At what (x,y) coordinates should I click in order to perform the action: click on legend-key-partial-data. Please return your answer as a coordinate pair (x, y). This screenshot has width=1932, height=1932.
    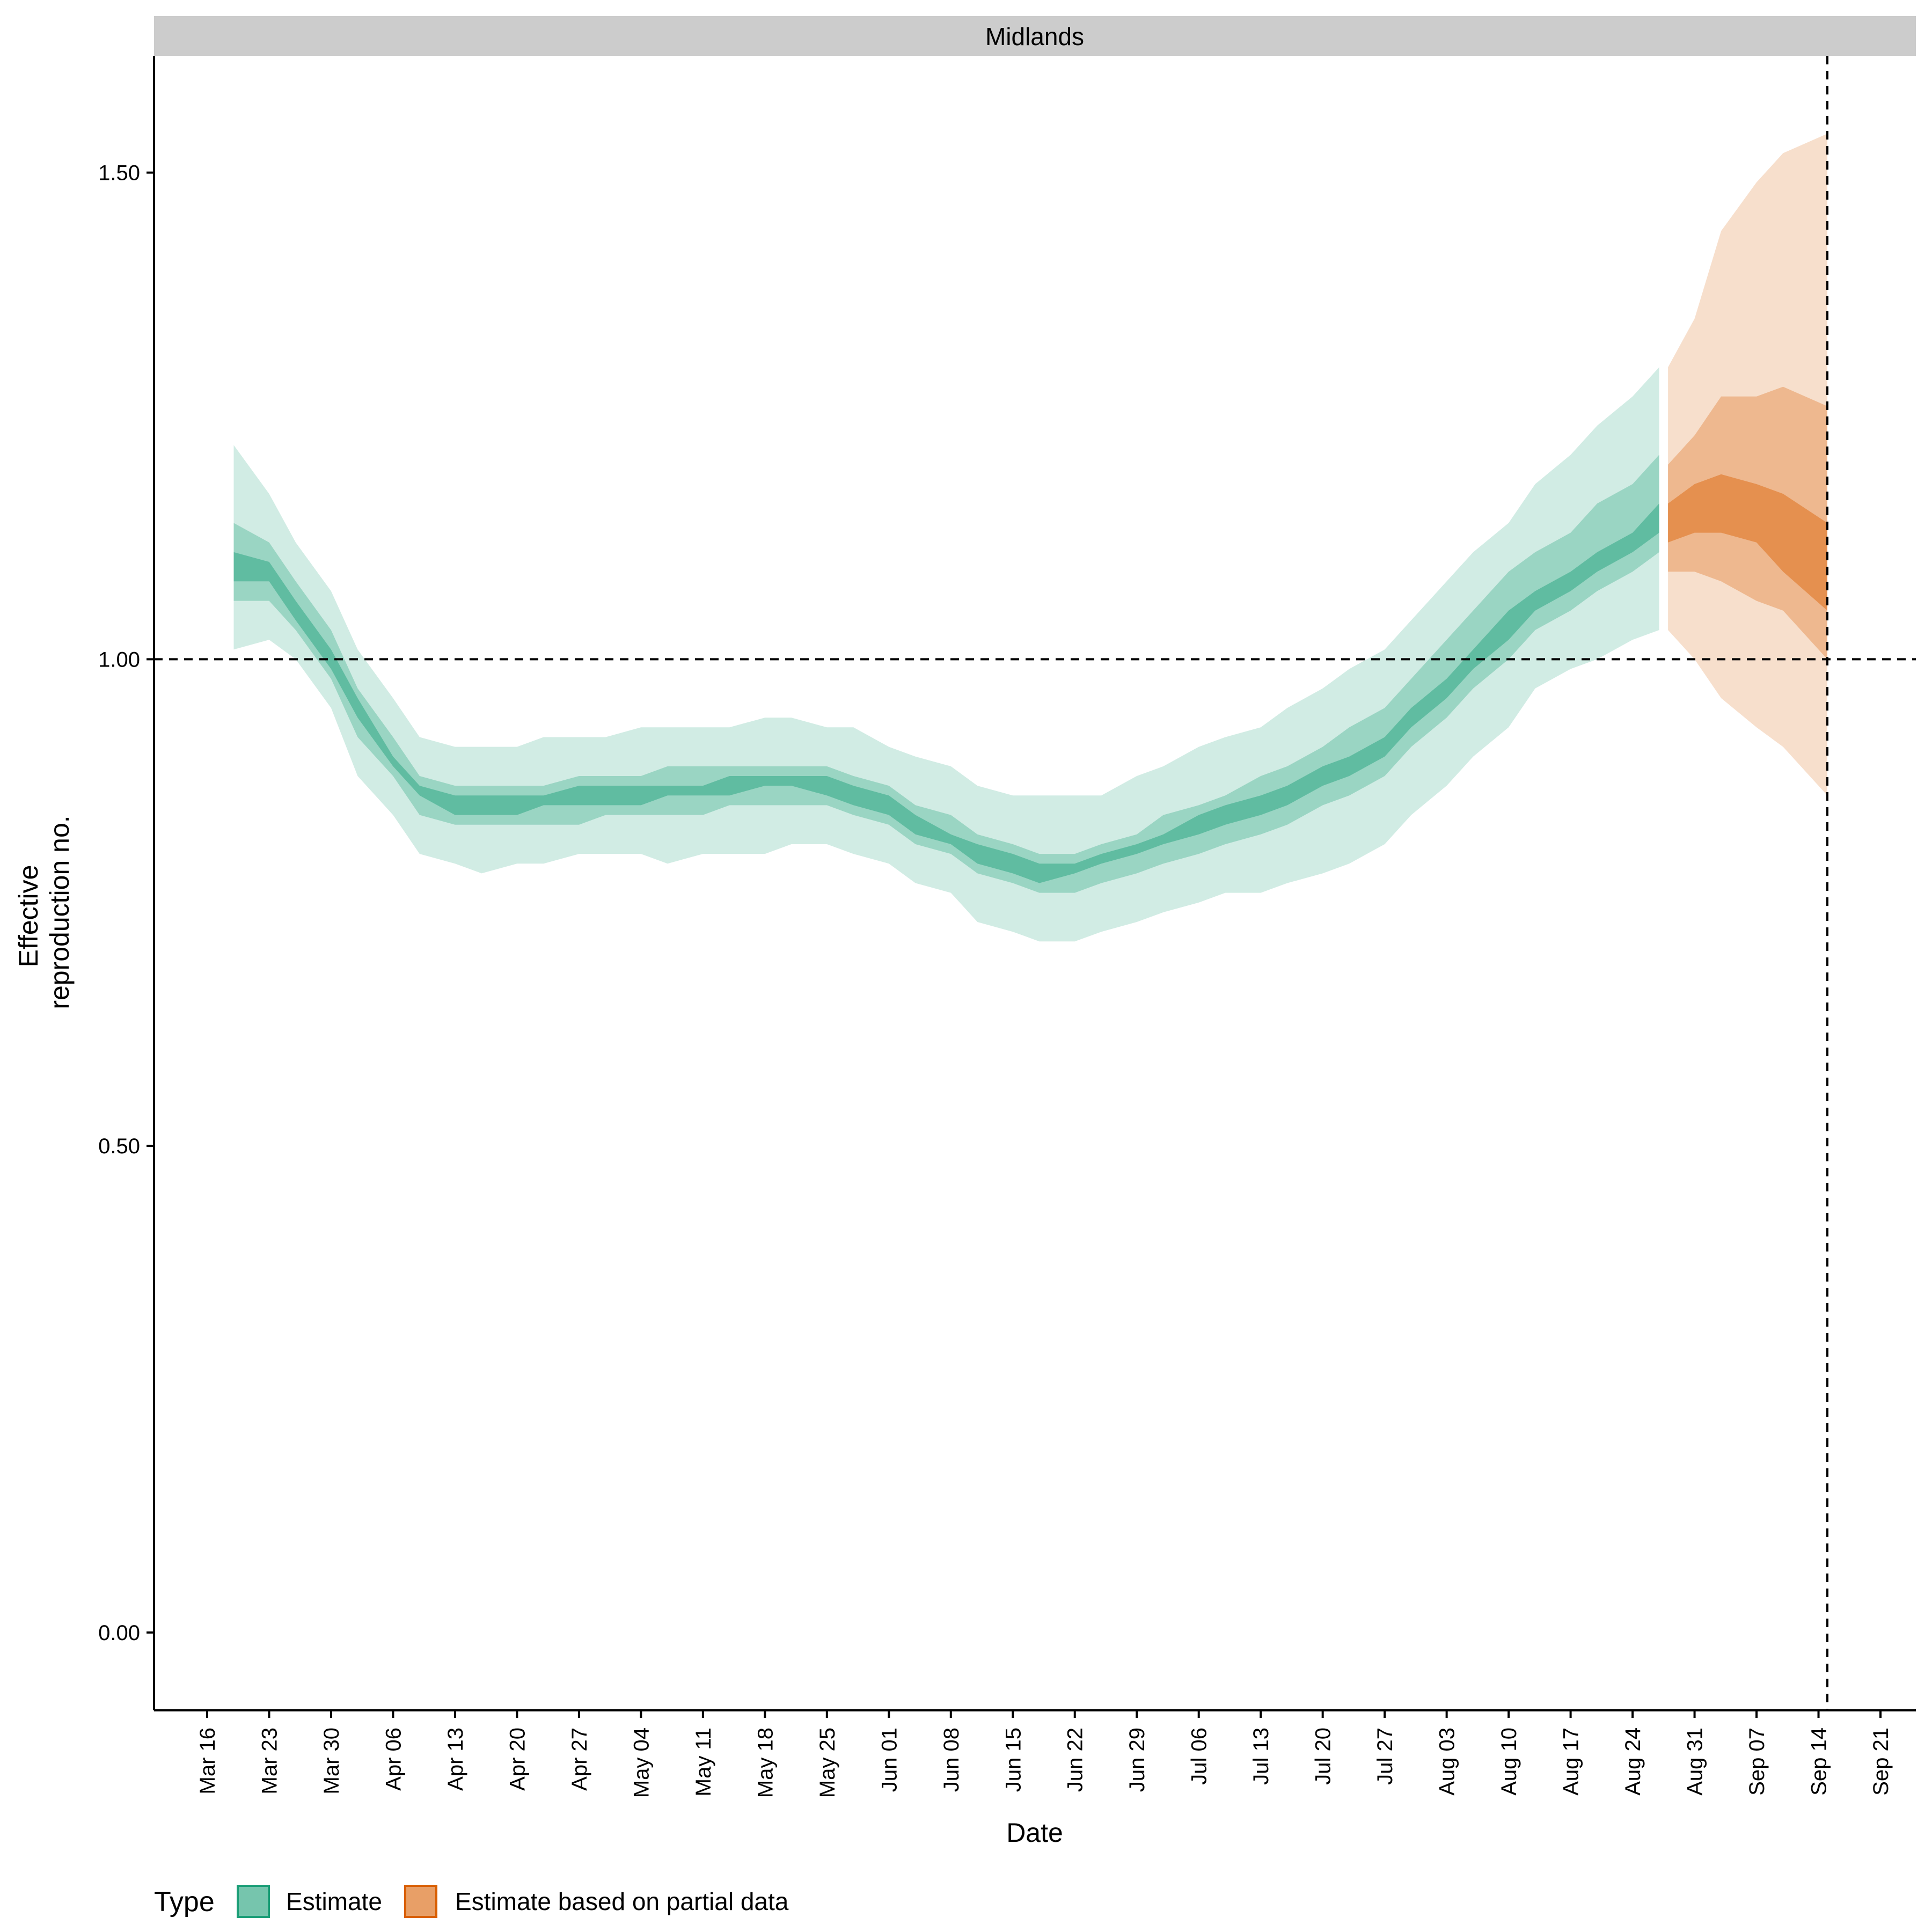
    Looking at the image, I should click on (420, 1901).